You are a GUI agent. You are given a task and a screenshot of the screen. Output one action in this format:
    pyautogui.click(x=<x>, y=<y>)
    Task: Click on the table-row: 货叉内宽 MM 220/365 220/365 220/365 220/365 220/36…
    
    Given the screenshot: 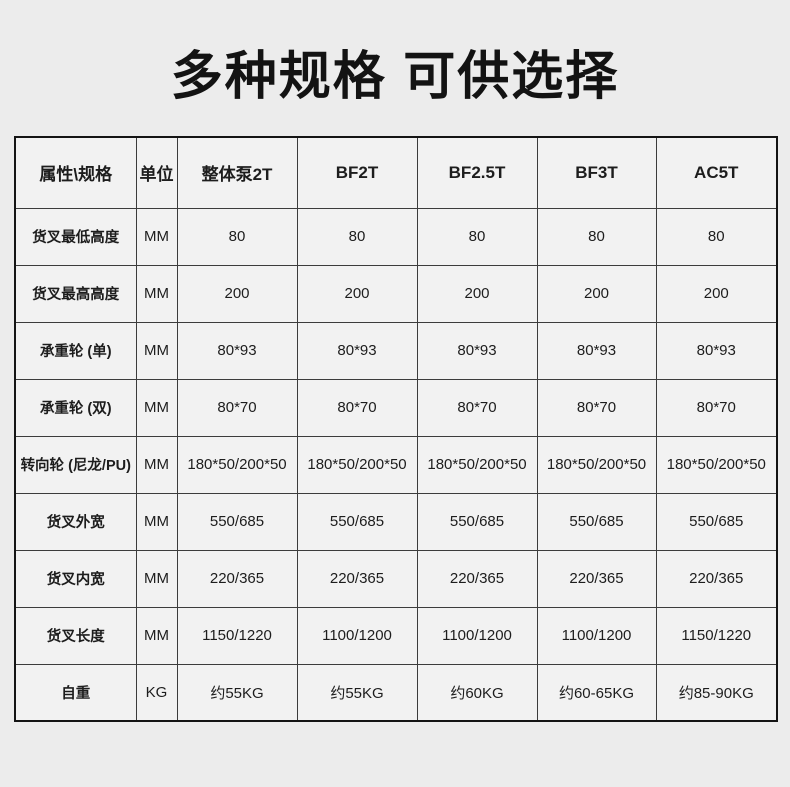 What is the action you would take?
    pyautogui.click(x=396, y=578)
    